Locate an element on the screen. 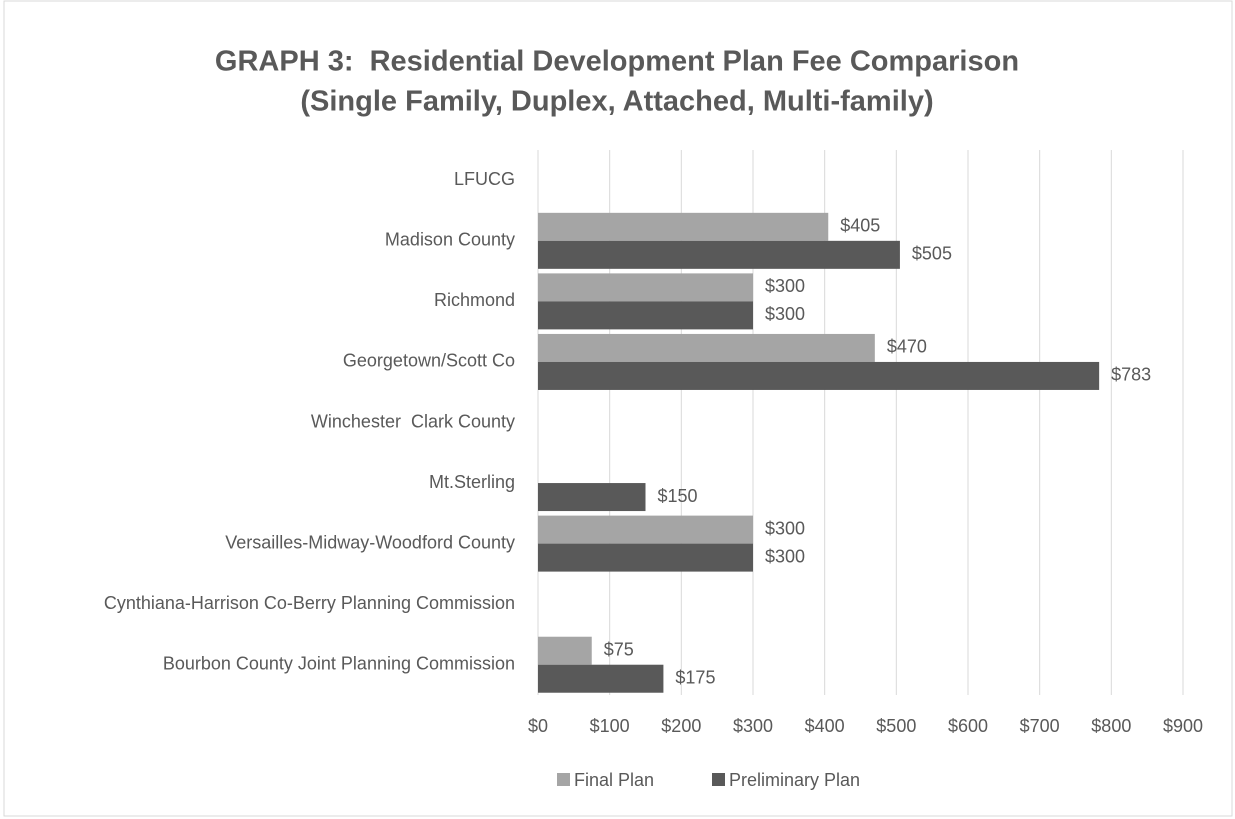 This screenshot has width=1235, height=819. y-tick-label: Georgetown/Scott Co is located at coordinates (429, 361).